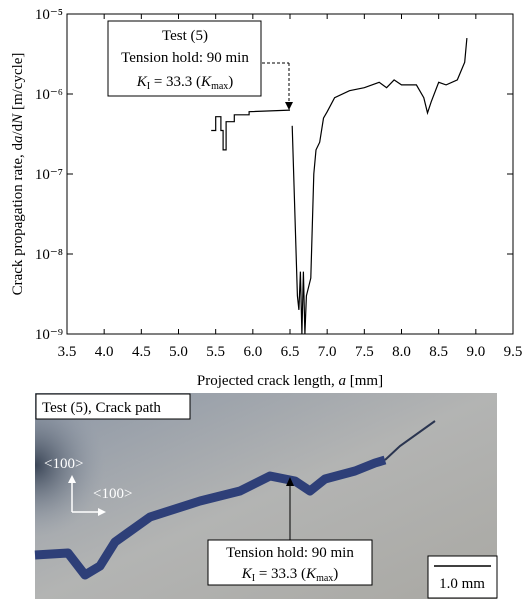 The image size is (523, 602). What do you see at coordinates (513, 352) in the screenshot?
I see `x-tick-label: 9.5` at bounding box center [513, 352].